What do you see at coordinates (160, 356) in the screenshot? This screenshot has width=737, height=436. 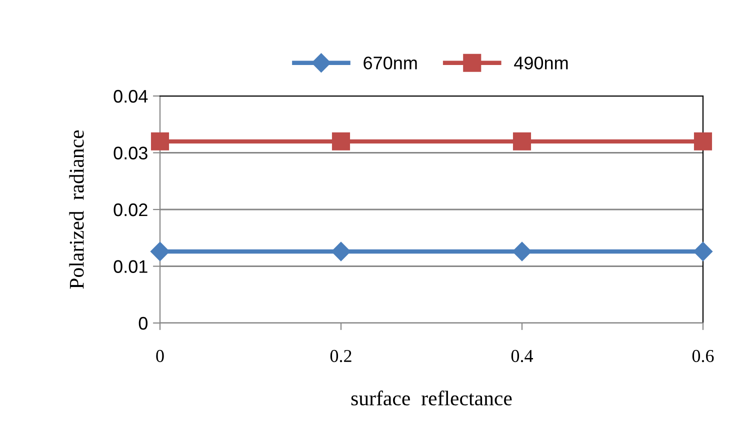 I see `x-tick-label: 0` at bounding box center [160, 356].